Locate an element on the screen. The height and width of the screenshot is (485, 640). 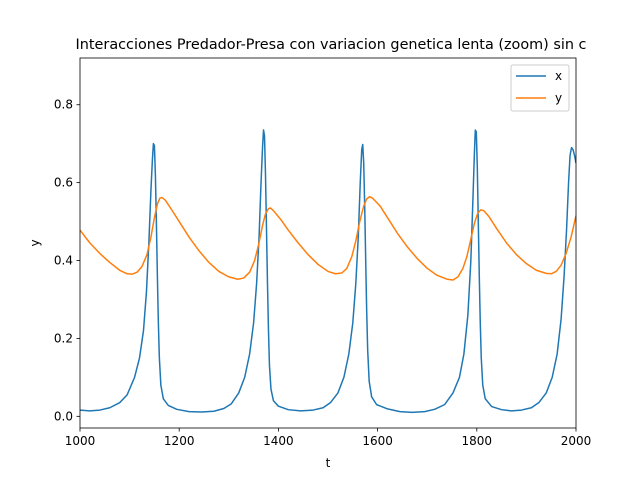
x-axis-ticks: 1000 1200 1400 1600 1800 2000 is located at coordinates (328, 438).